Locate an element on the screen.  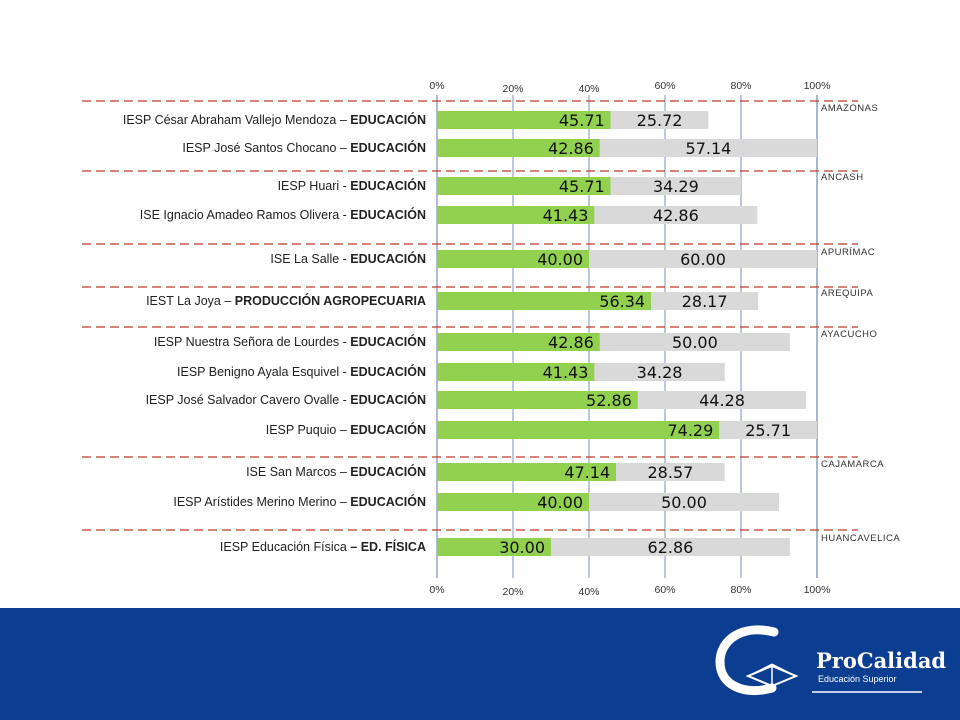
x-tick-label-top: 0% is located at coordinates (436, 86).